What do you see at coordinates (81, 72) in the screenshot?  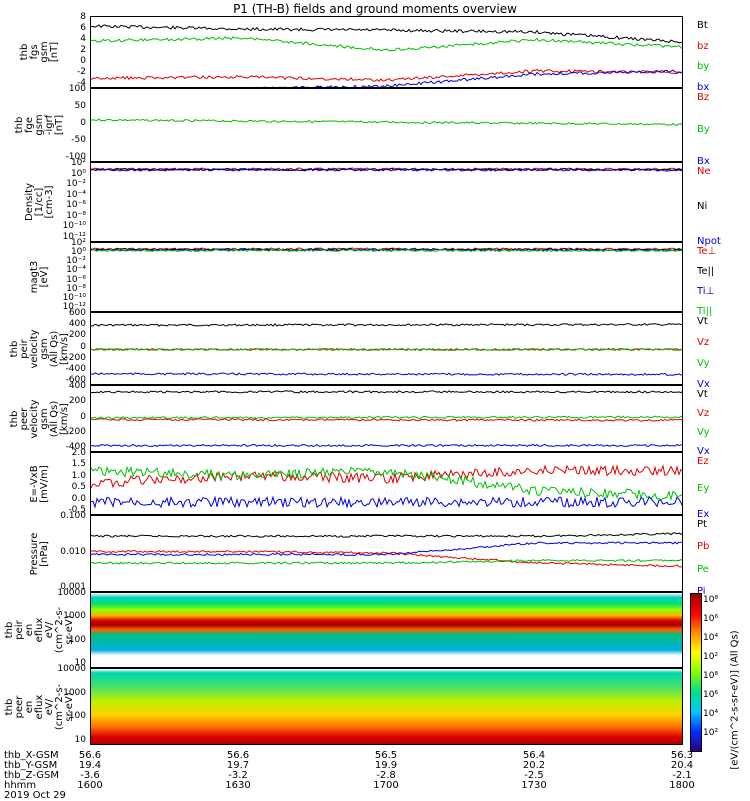 I see `ytick-fgs_gsm: -2` at bounding box center [81, 72].